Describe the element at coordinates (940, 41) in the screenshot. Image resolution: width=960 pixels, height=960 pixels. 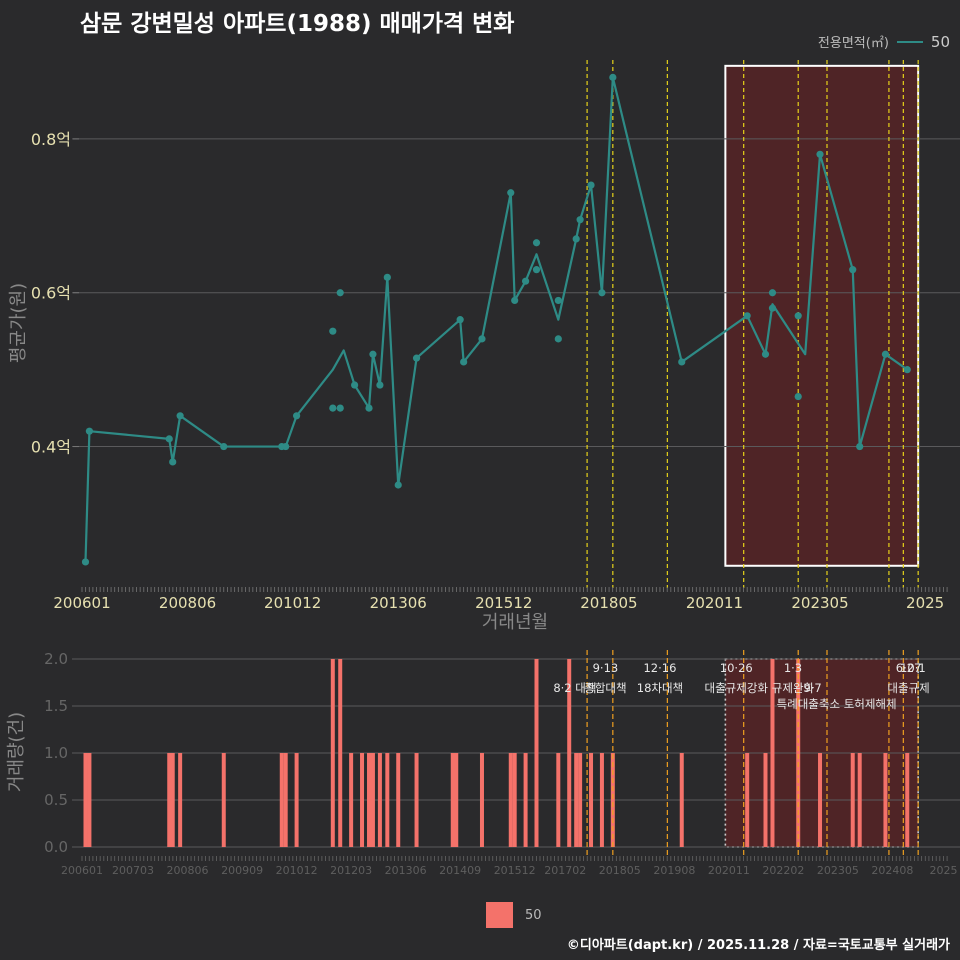
I see `top-legend-value: 50` at that location.